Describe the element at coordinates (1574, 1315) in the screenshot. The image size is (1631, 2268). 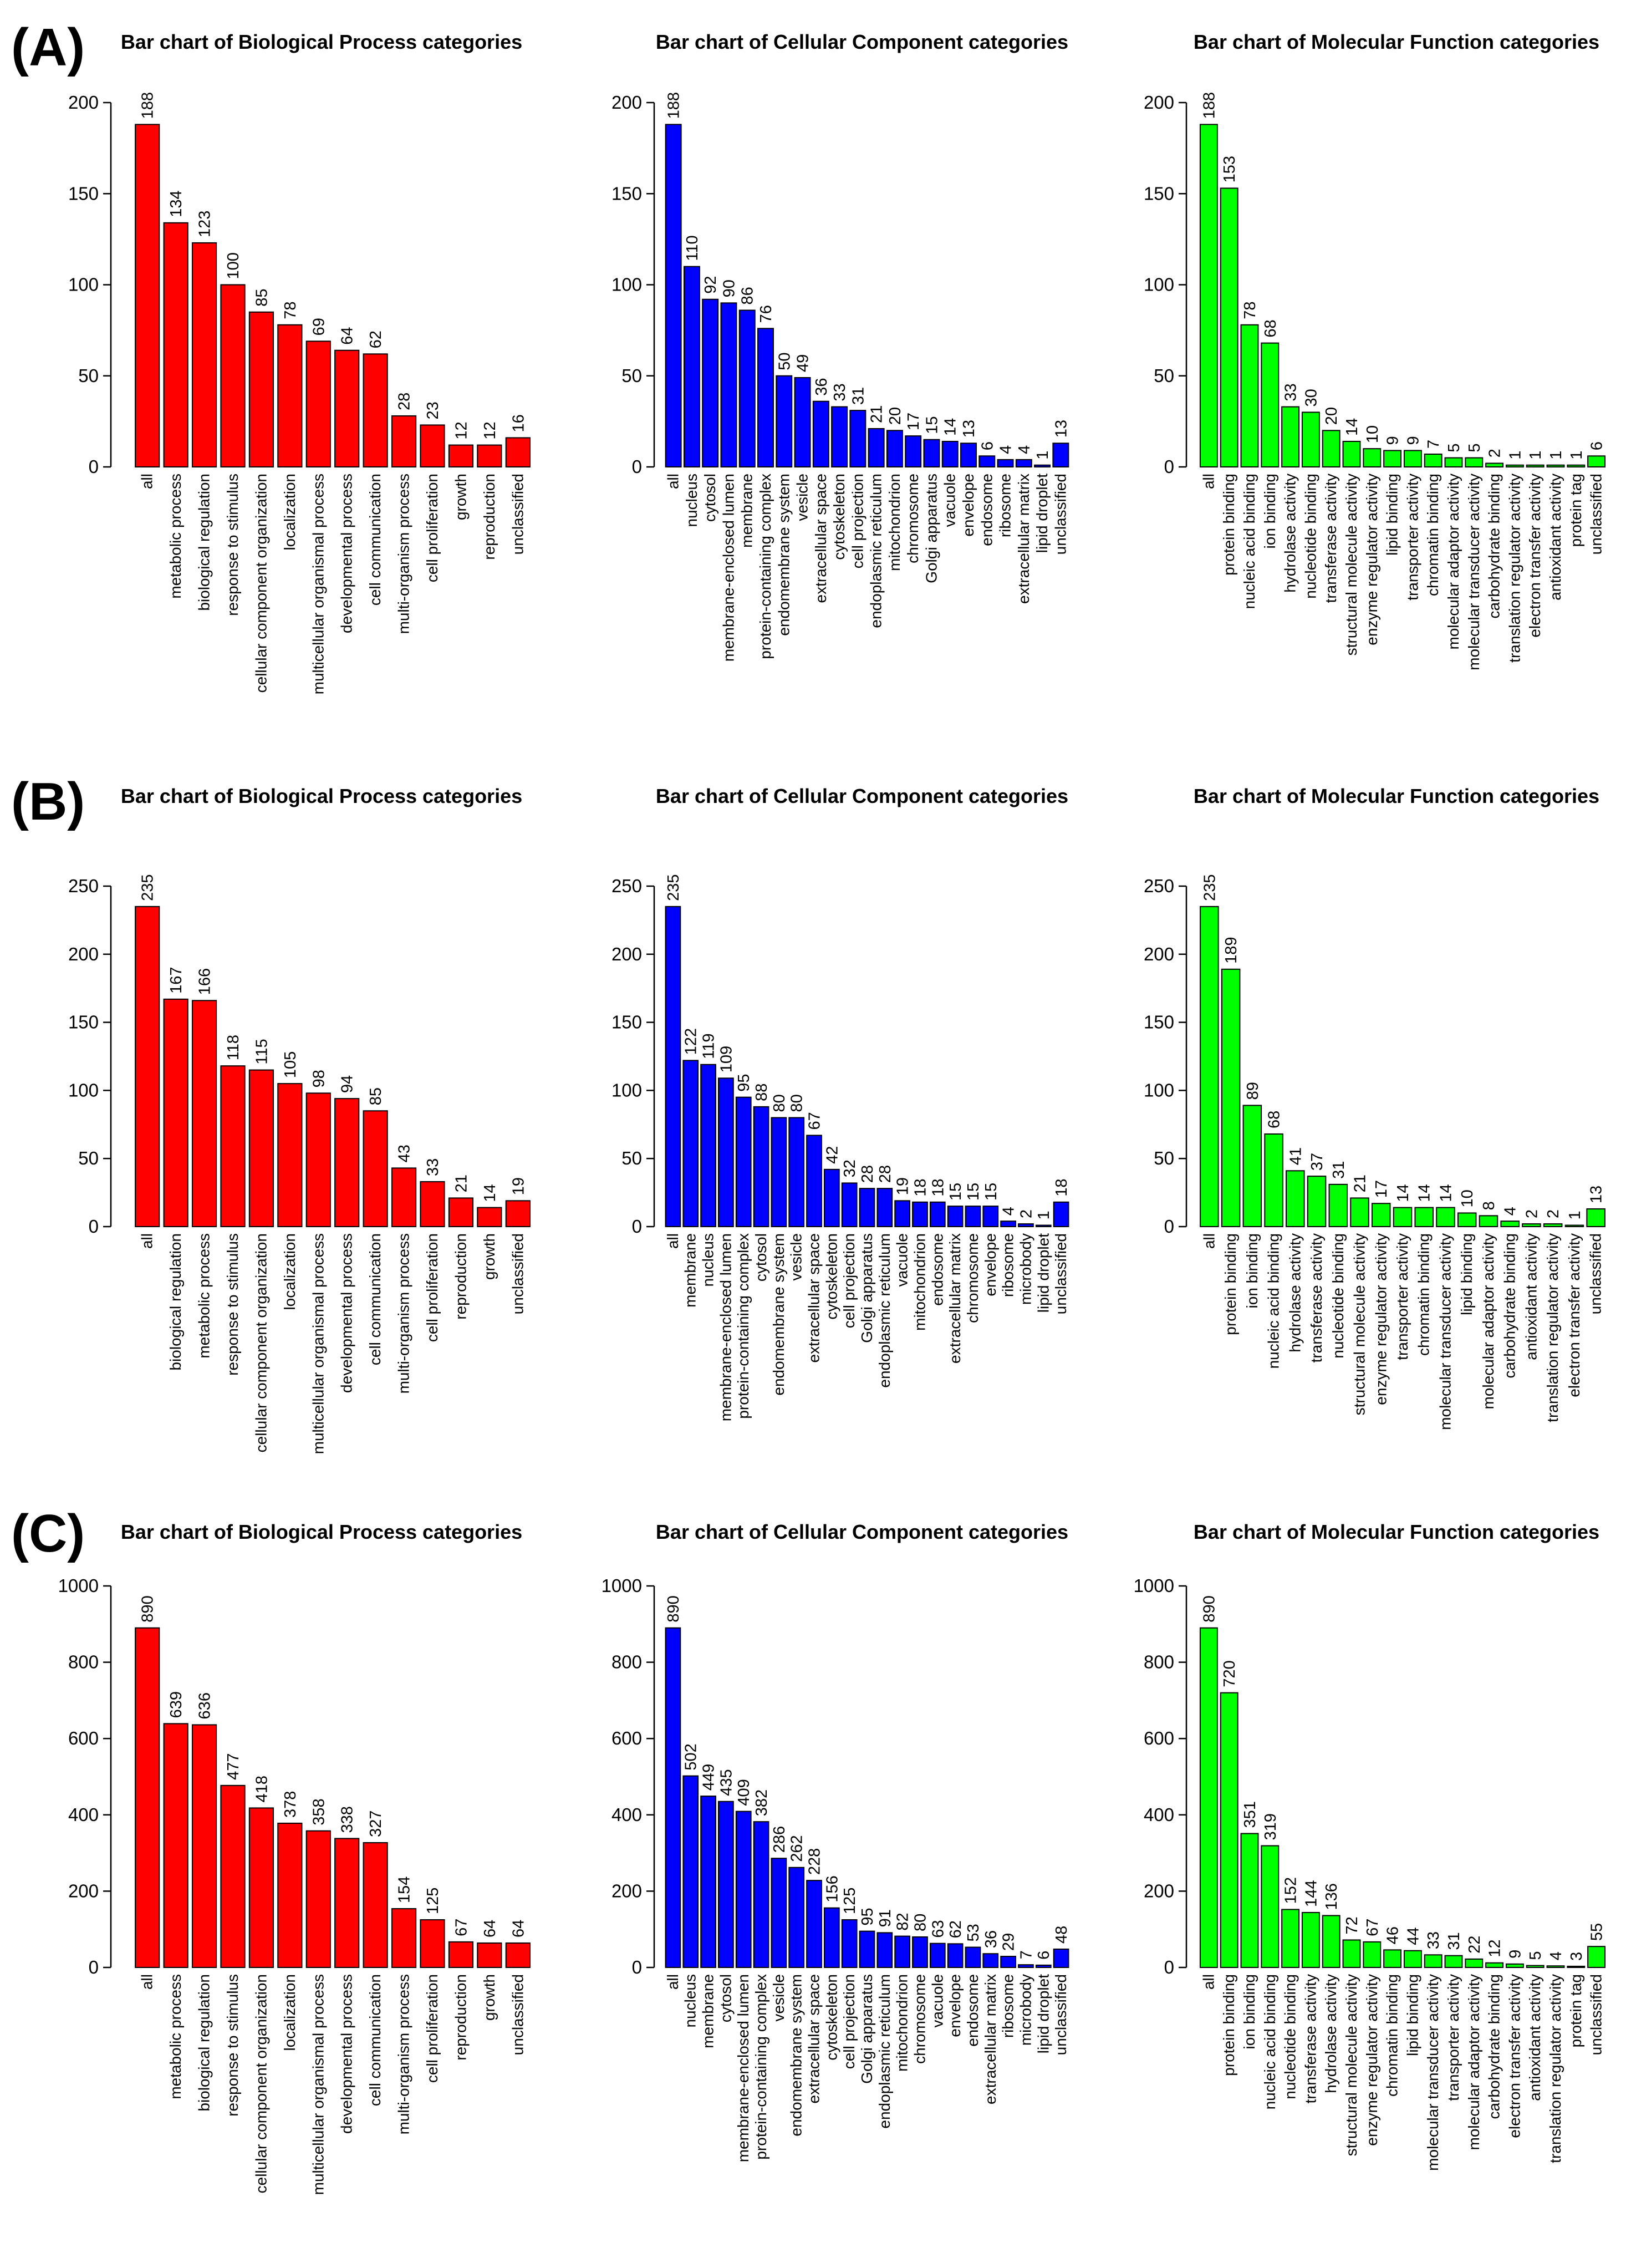
I see `category-label-electron-transfer-activity: electron transfer activity` at that location.